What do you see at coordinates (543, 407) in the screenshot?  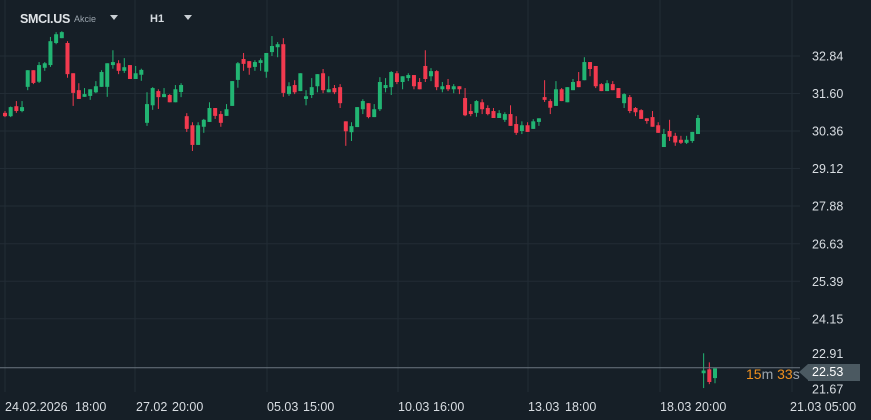 I see `time-tick-label: 13.03` at bounding box center [543, 407].